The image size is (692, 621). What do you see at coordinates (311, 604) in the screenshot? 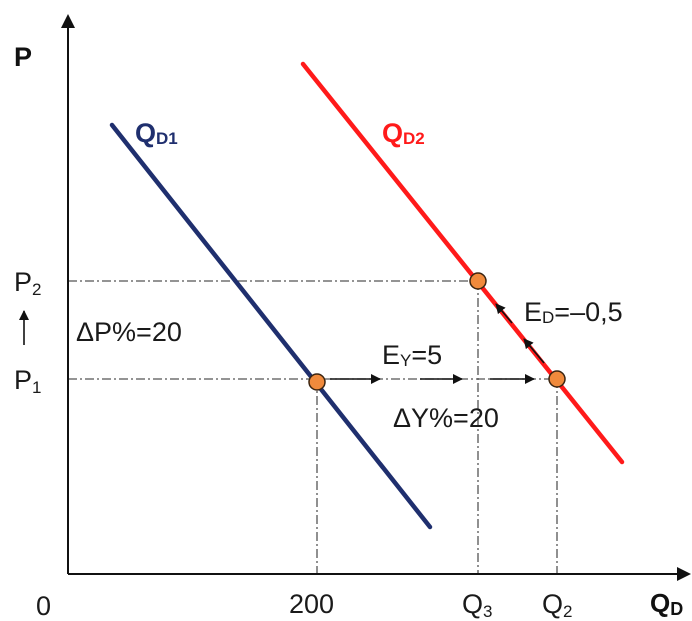
I see `x-tick-200: 200` at bounding box center [311, 604].